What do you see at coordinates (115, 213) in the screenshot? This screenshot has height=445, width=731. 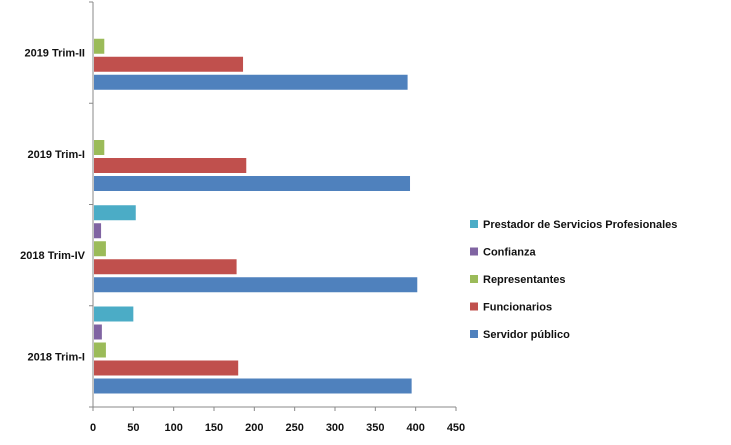 I see `bar-prestador-de-servicios-profesionales-2018-trim-iv` at bounding box center [115, 213].